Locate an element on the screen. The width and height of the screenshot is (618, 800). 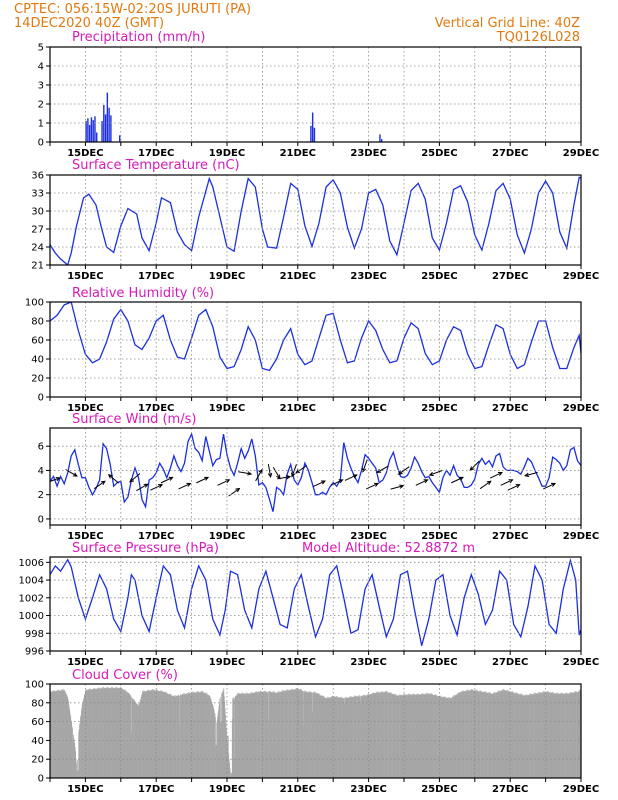
xtick-label-cloud-2: 19DEC is located at coordinates (227, 789).